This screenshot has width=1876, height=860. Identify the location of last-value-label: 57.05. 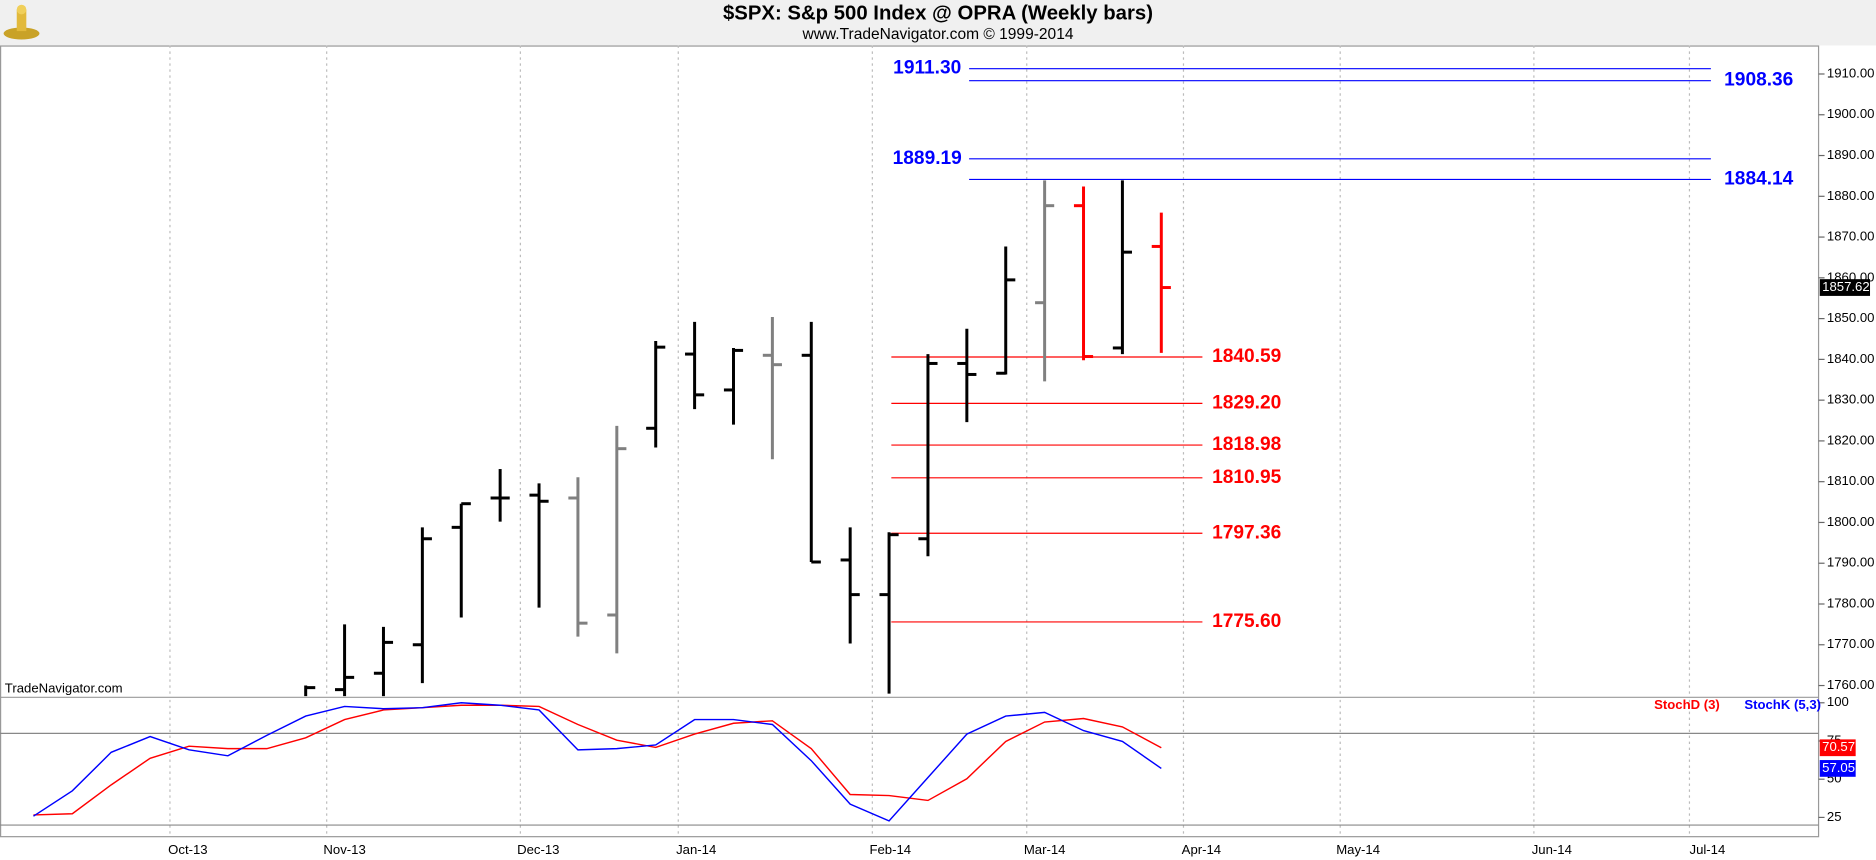
(1838, 767).